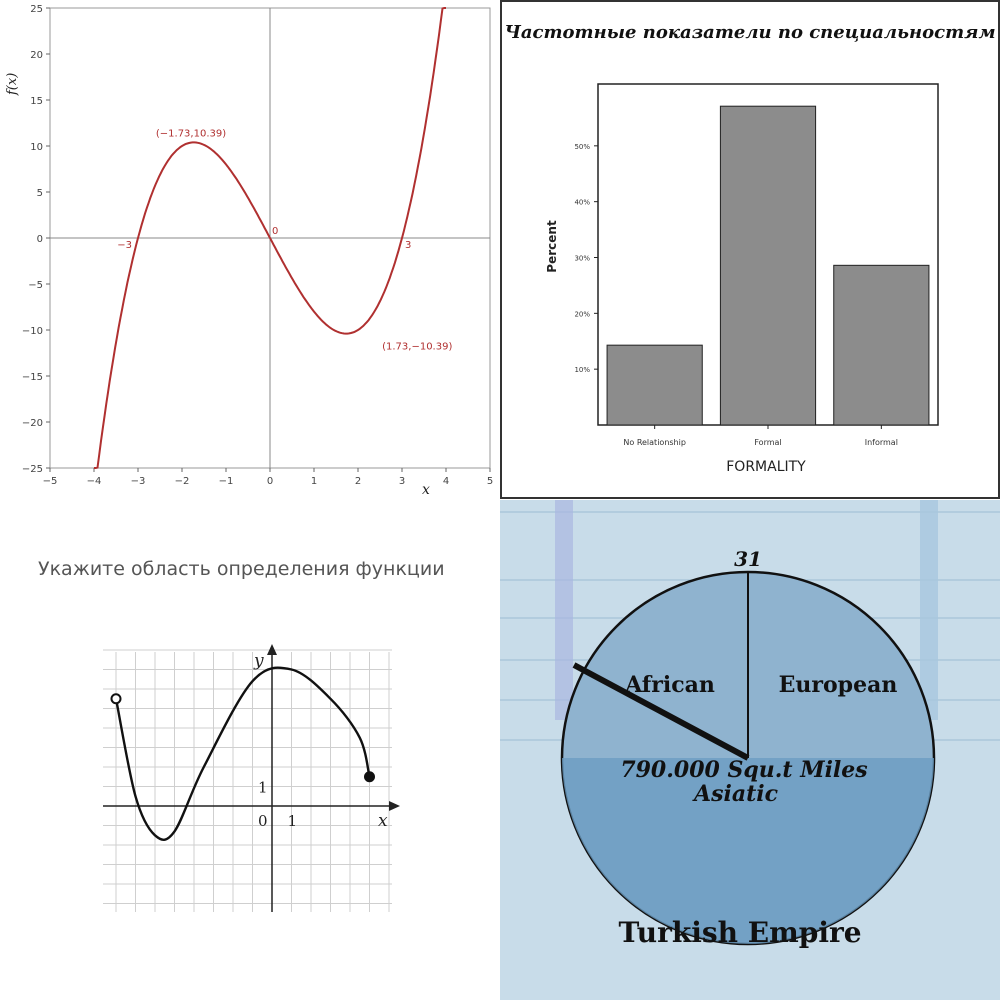  What do you see at coordinates (35, 285) in the screenshot?
I see `y-tick-label: −5` at bounding box center [35, 285].